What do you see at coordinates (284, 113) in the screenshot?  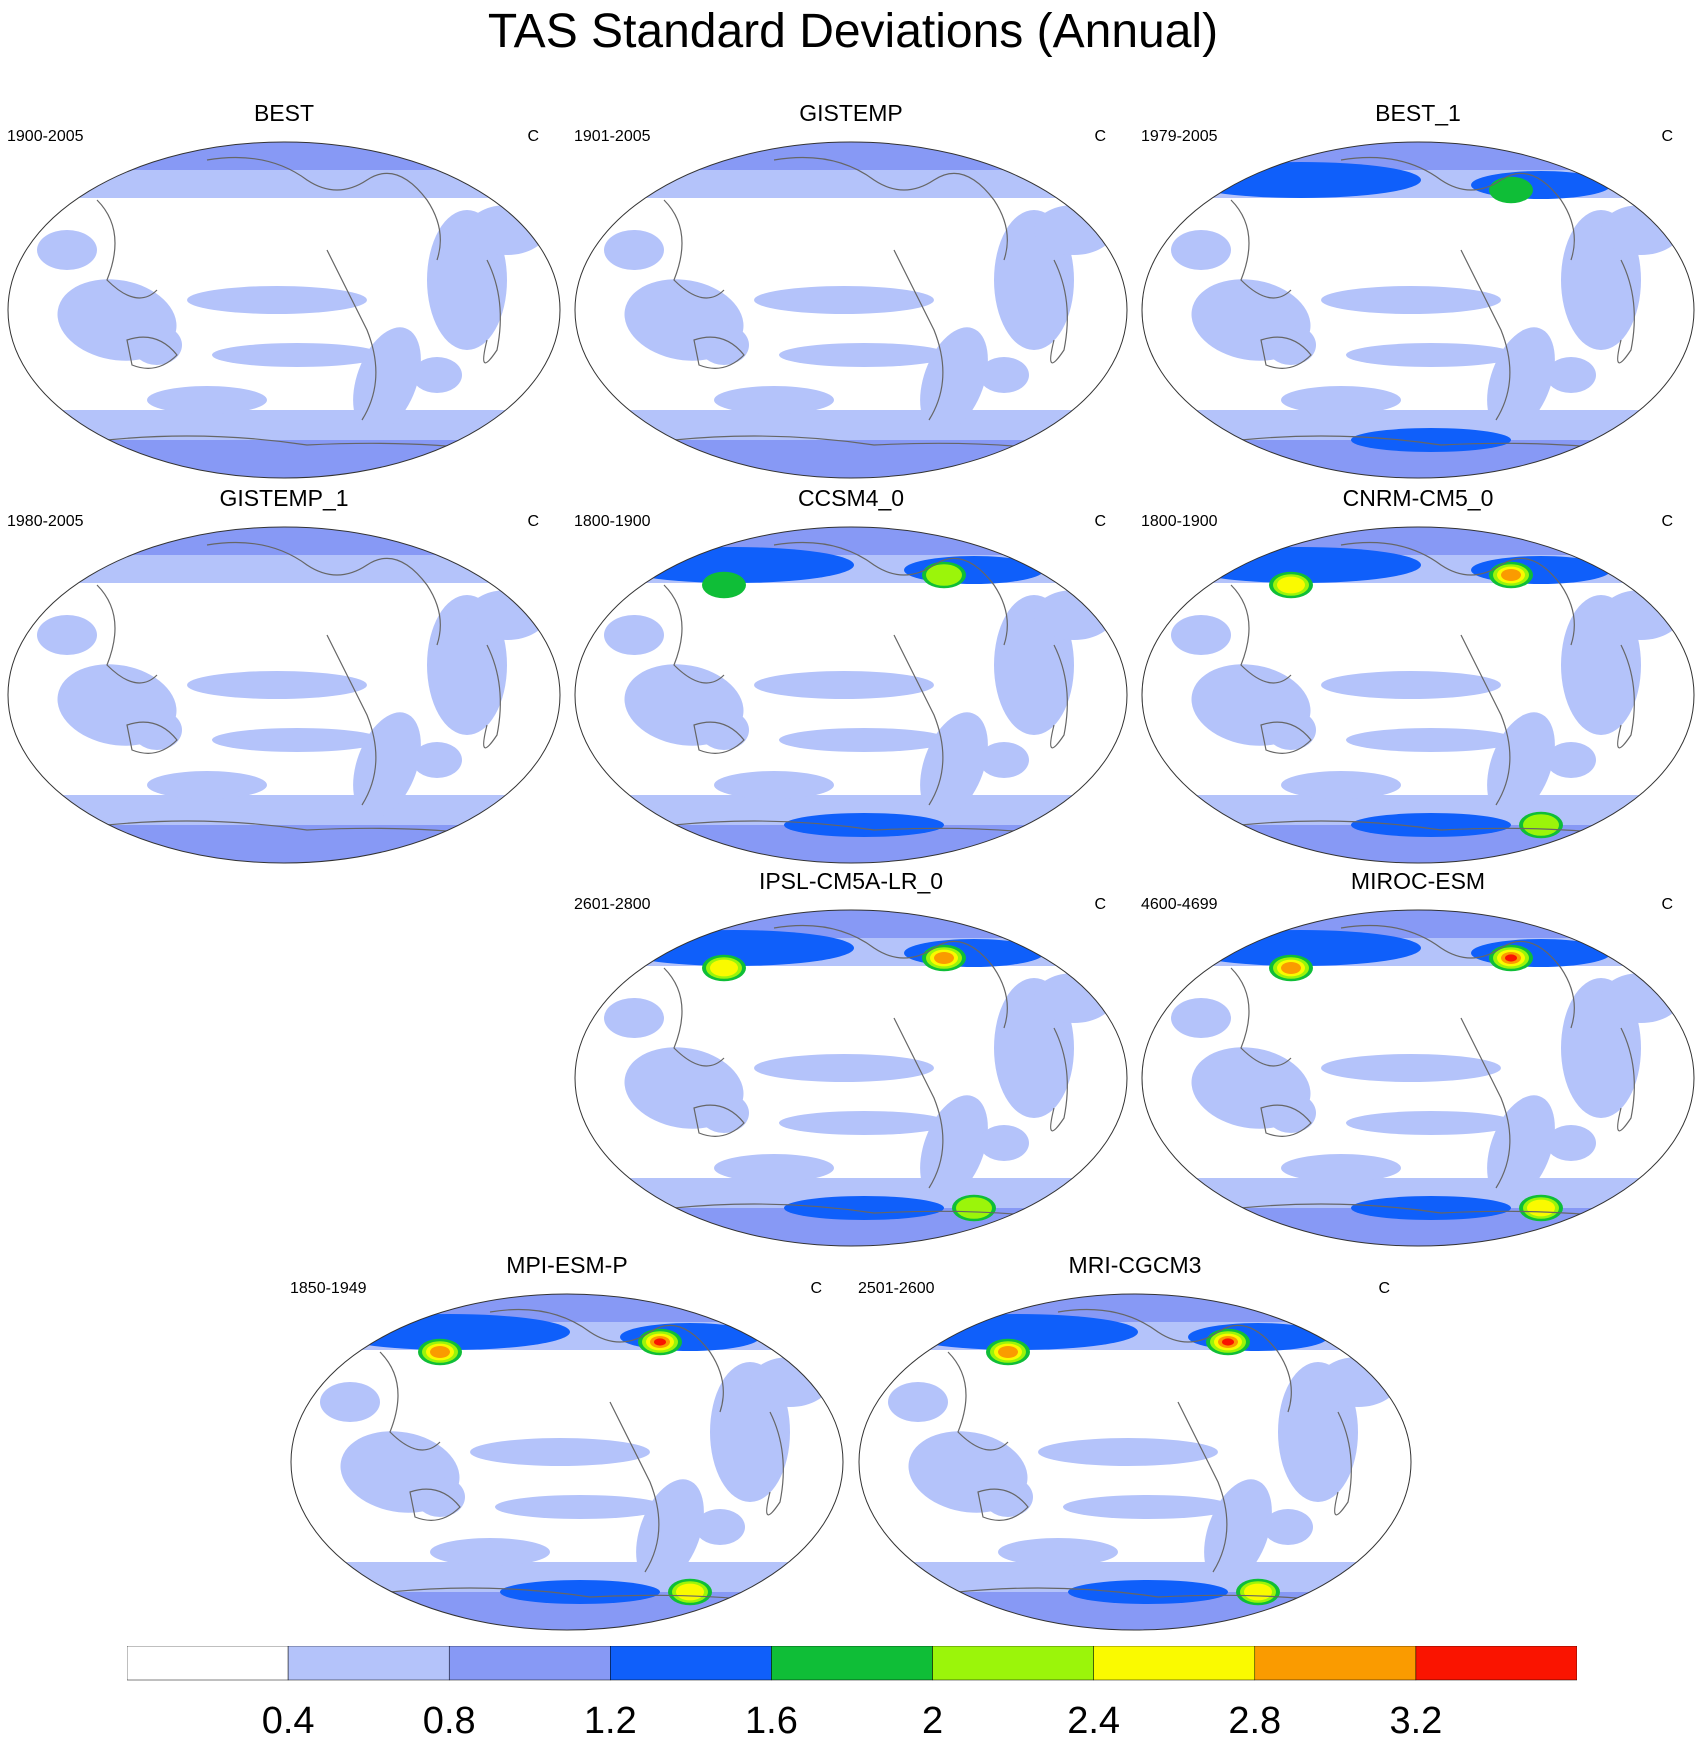 I see `panel-title: BEST` at bounding box center [284, 113].